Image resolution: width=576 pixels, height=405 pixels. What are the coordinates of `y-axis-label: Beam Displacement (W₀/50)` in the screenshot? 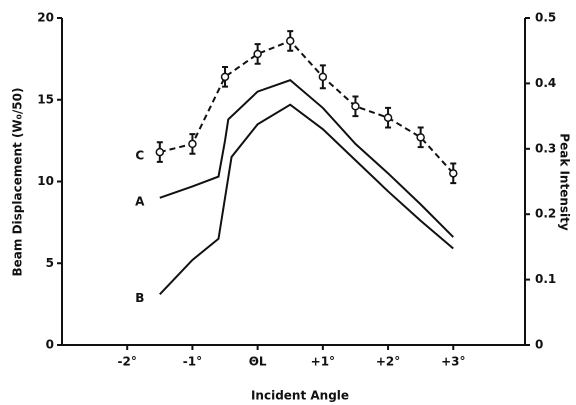 It's located at (18, 182).